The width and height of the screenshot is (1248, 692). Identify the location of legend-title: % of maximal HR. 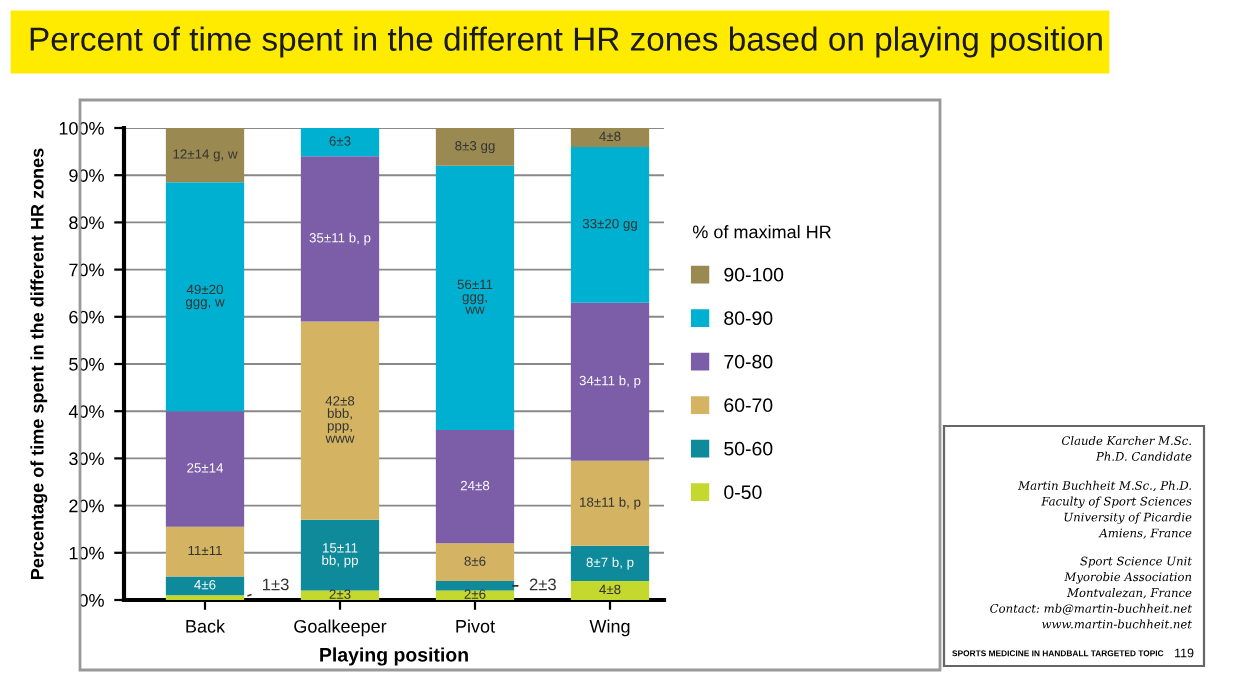
(761, 232).